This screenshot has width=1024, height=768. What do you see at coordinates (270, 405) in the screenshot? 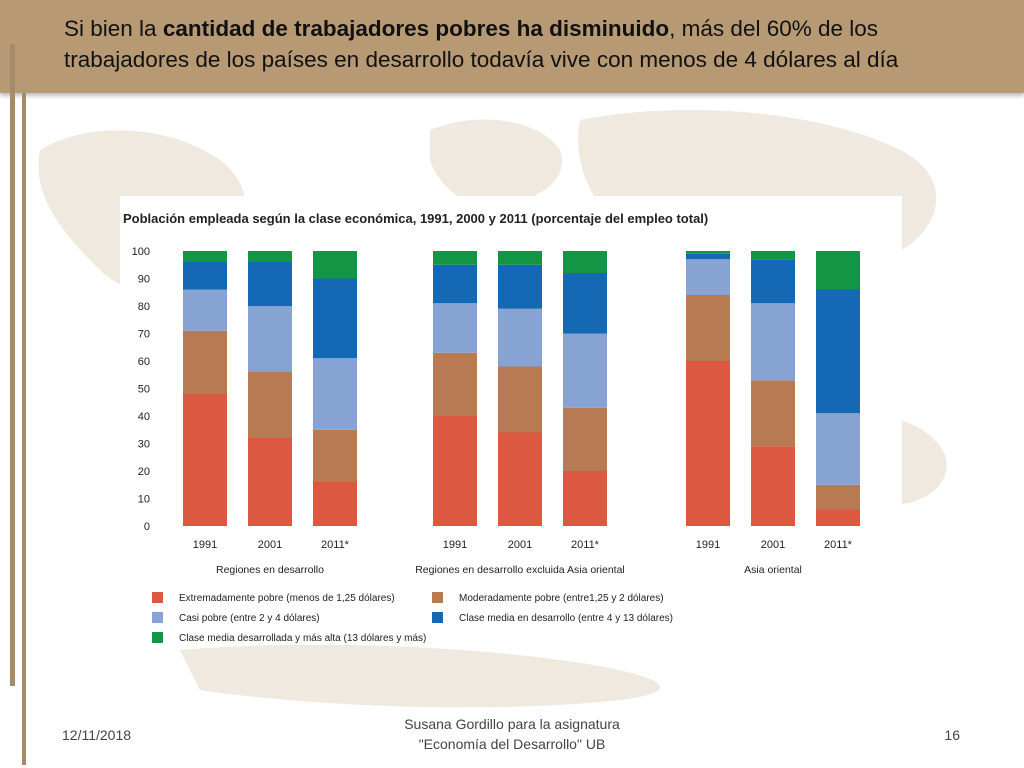
I see `bar-segment-1-2001-moderate` at bounding box center [270, 405].